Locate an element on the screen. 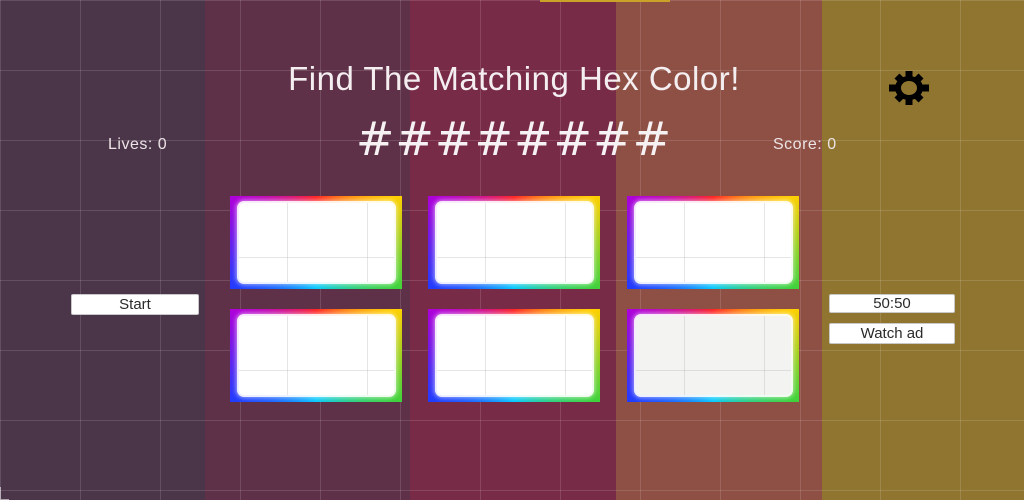 The height and width of the screenshot is (500, 1024). hex-code-display: ######## is located at coordinates (514, 139).